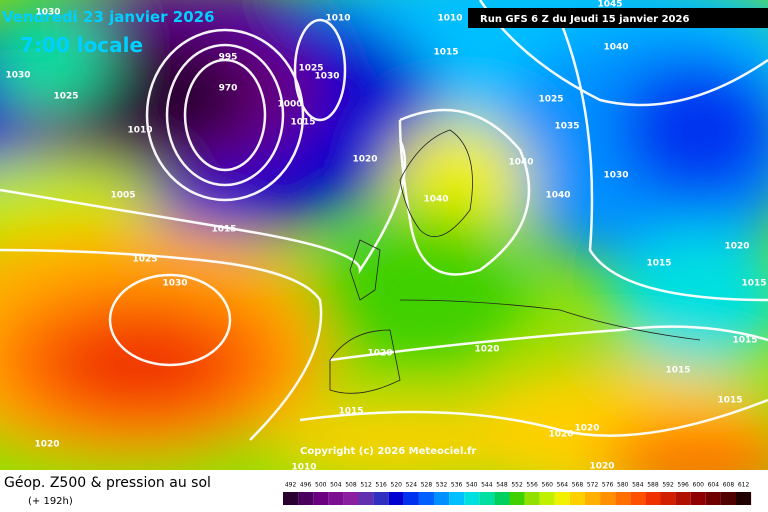 The image size is (768, 512). What do you see at coordinates (397, 485) in the screenshot?
I see `legend-label: 520` at bounding box center [397, 485].